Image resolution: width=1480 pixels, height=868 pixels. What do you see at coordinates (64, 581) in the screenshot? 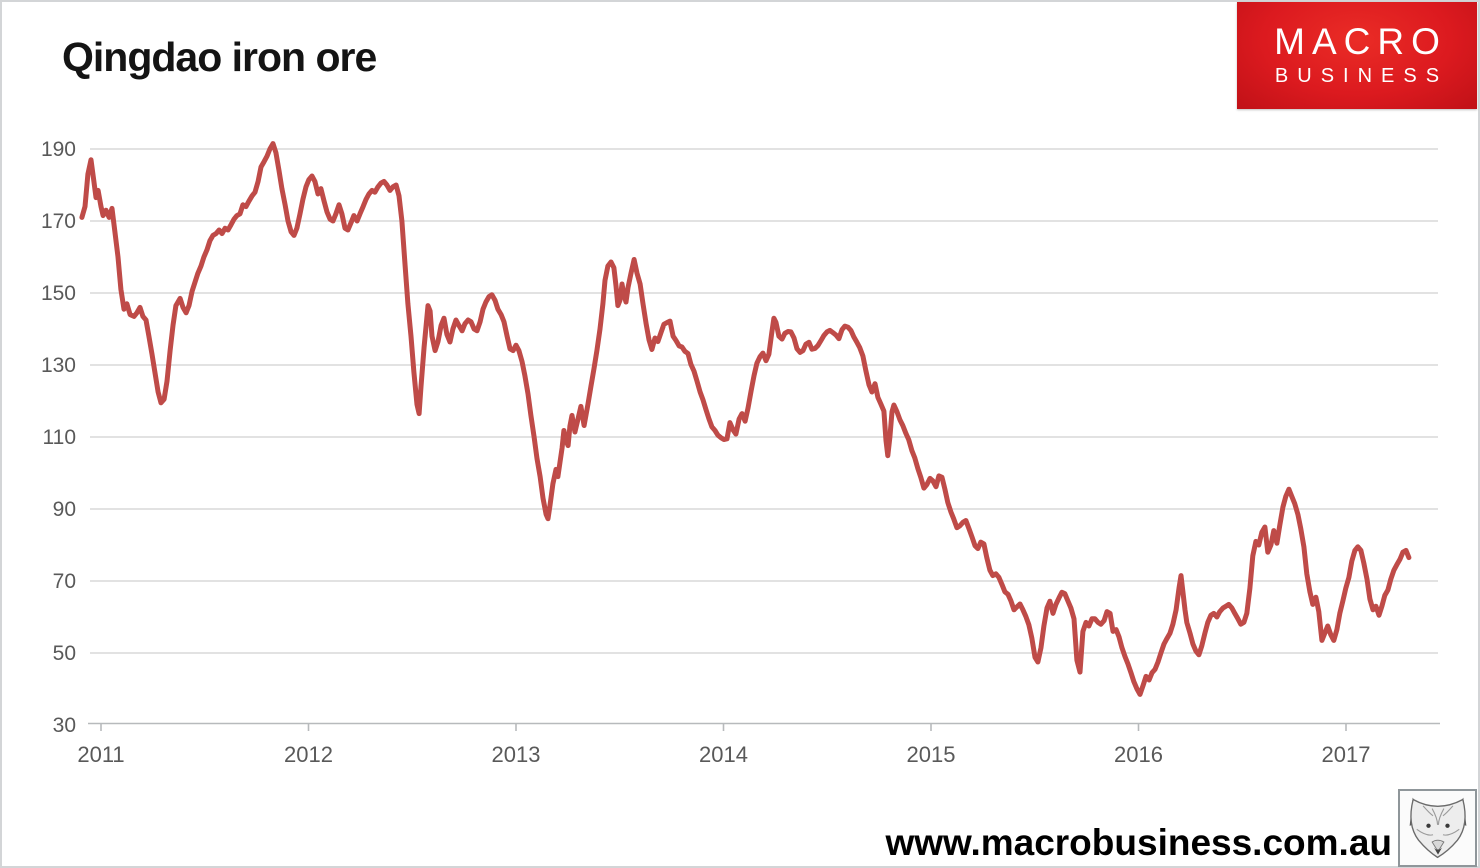
I see `y-axis-label: 70` at bounding box center [64, 581].